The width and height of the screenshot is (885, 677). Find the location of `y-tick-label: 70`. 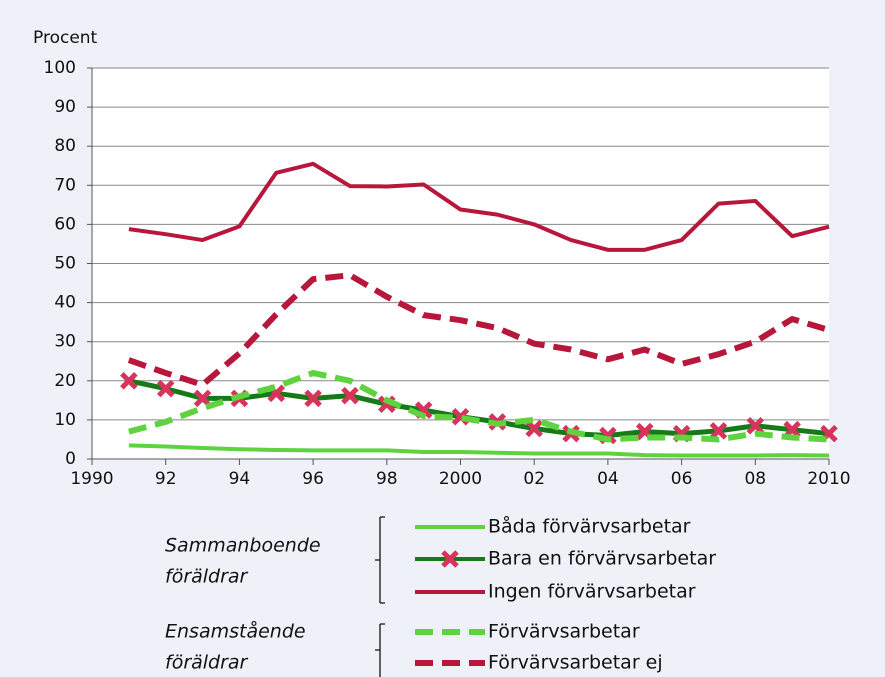

y-tick-label: 70 is located at coordinates (65, 185).